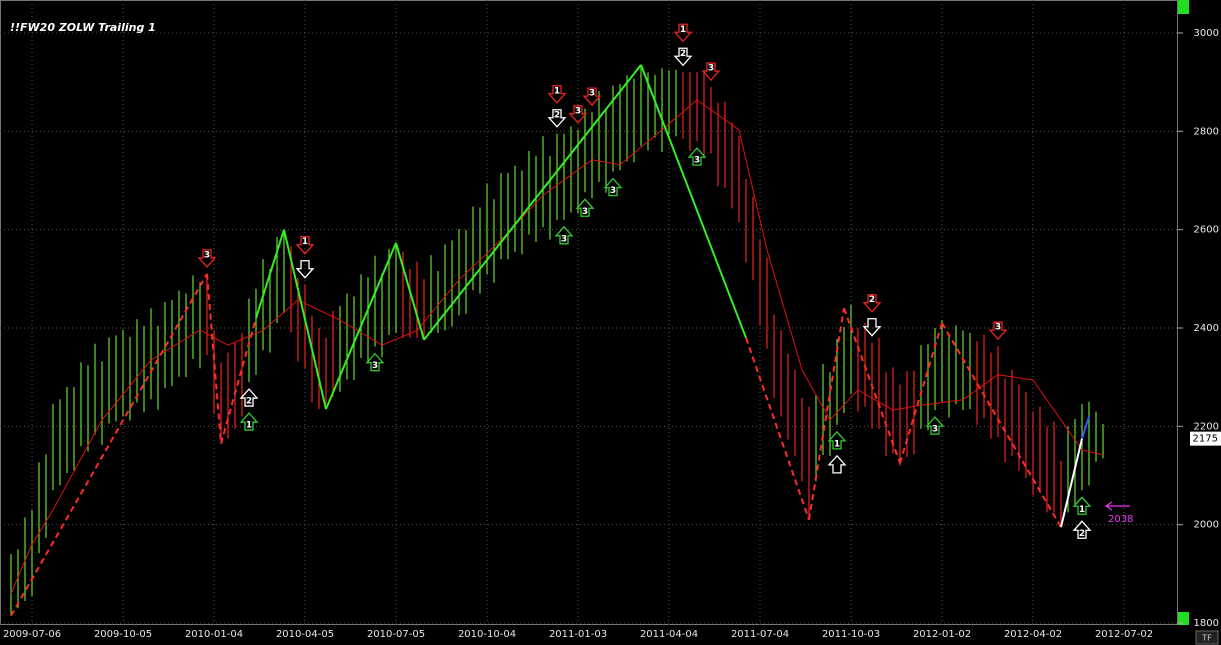 This screenshot has width=1221, height=645. I want to click on x-tick-label: 2011-07-04, so click(760, 634).